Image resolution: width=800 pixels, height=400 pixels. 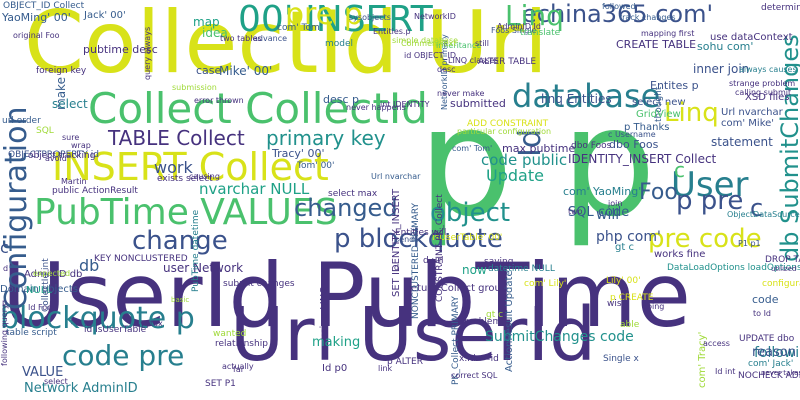 What do you see at coordinates (725, 371) in the screenshot?
I see `cloud-word: Id int` at bounding box center [725, 371].